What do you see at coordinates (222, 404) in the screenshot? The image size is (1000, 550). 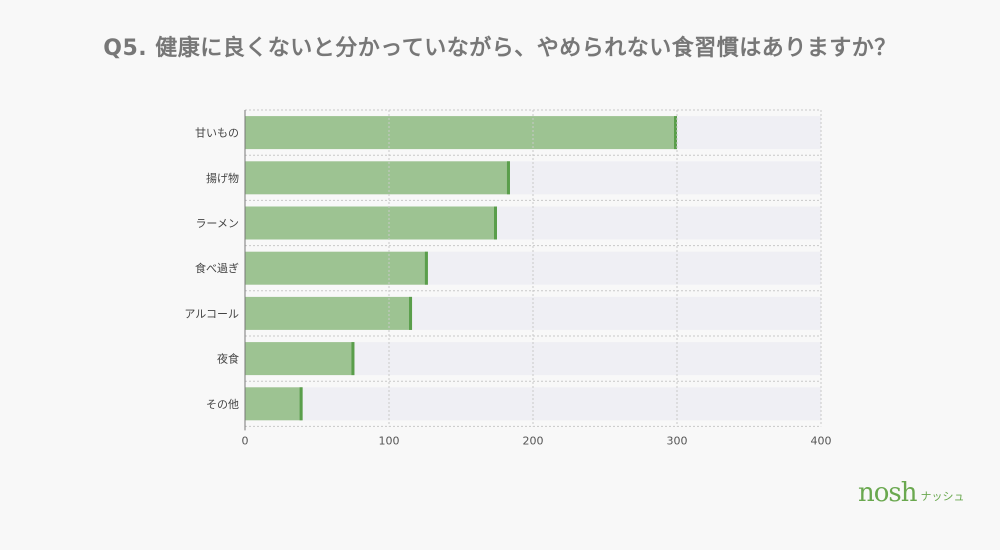 I see `category-label: その他` at bounding box center [222, 404].